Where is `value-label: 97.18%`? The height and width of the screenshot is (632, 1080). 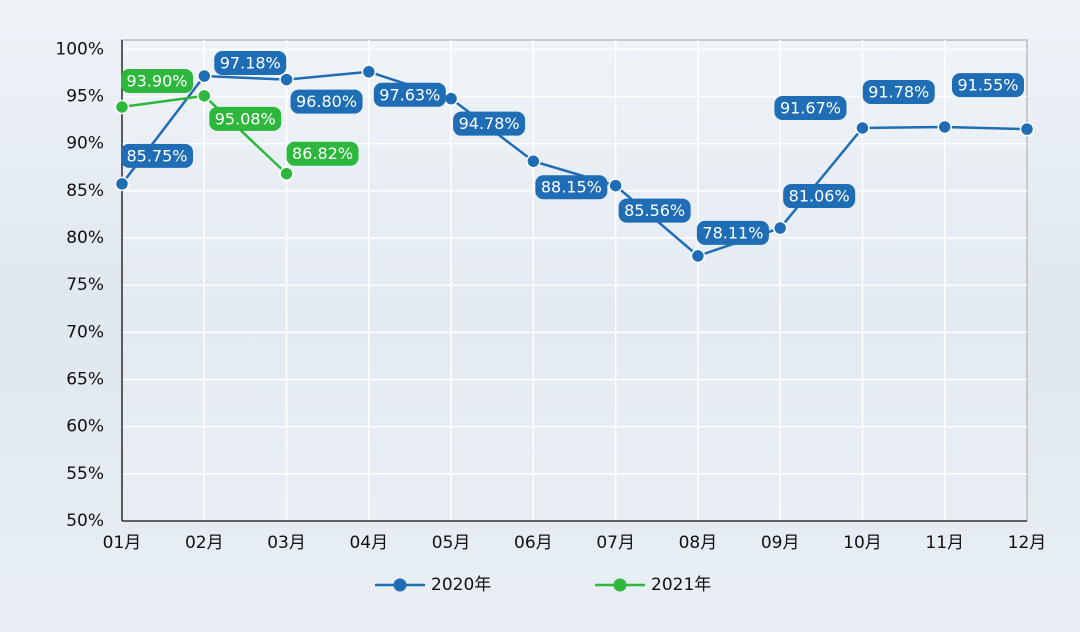 value-label: 97.18% is located at coordinates (250, 63).